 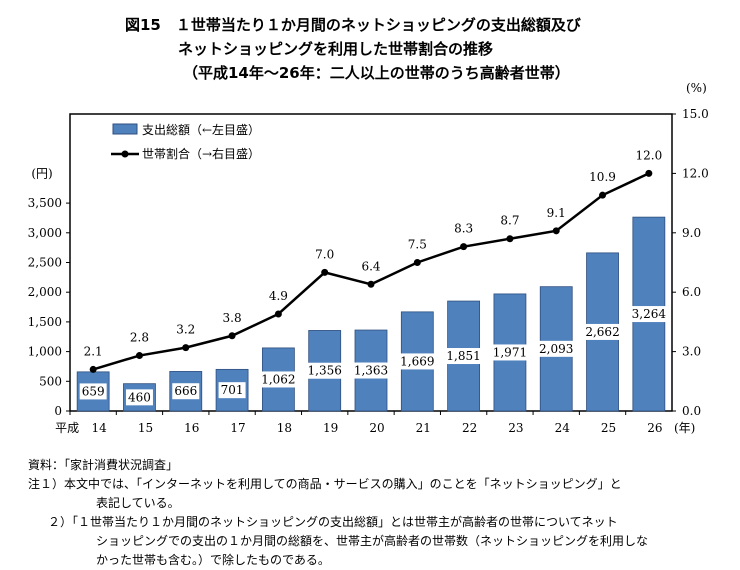 I want to click on right-tick-label: 6.0, so click(x=691, y=292).